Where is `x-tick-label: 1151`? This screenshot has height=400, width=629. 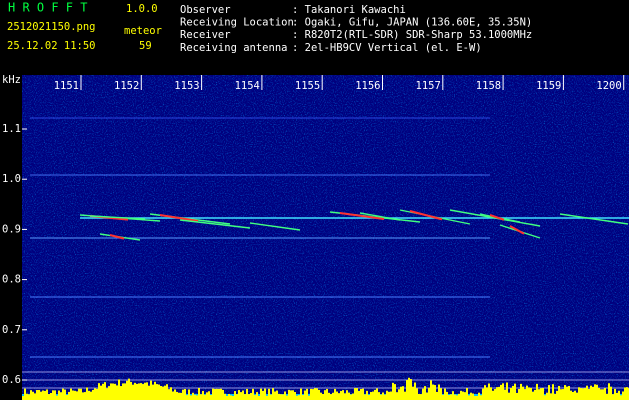 x-tick-label: 1151 is located at coordinates (66, 86).